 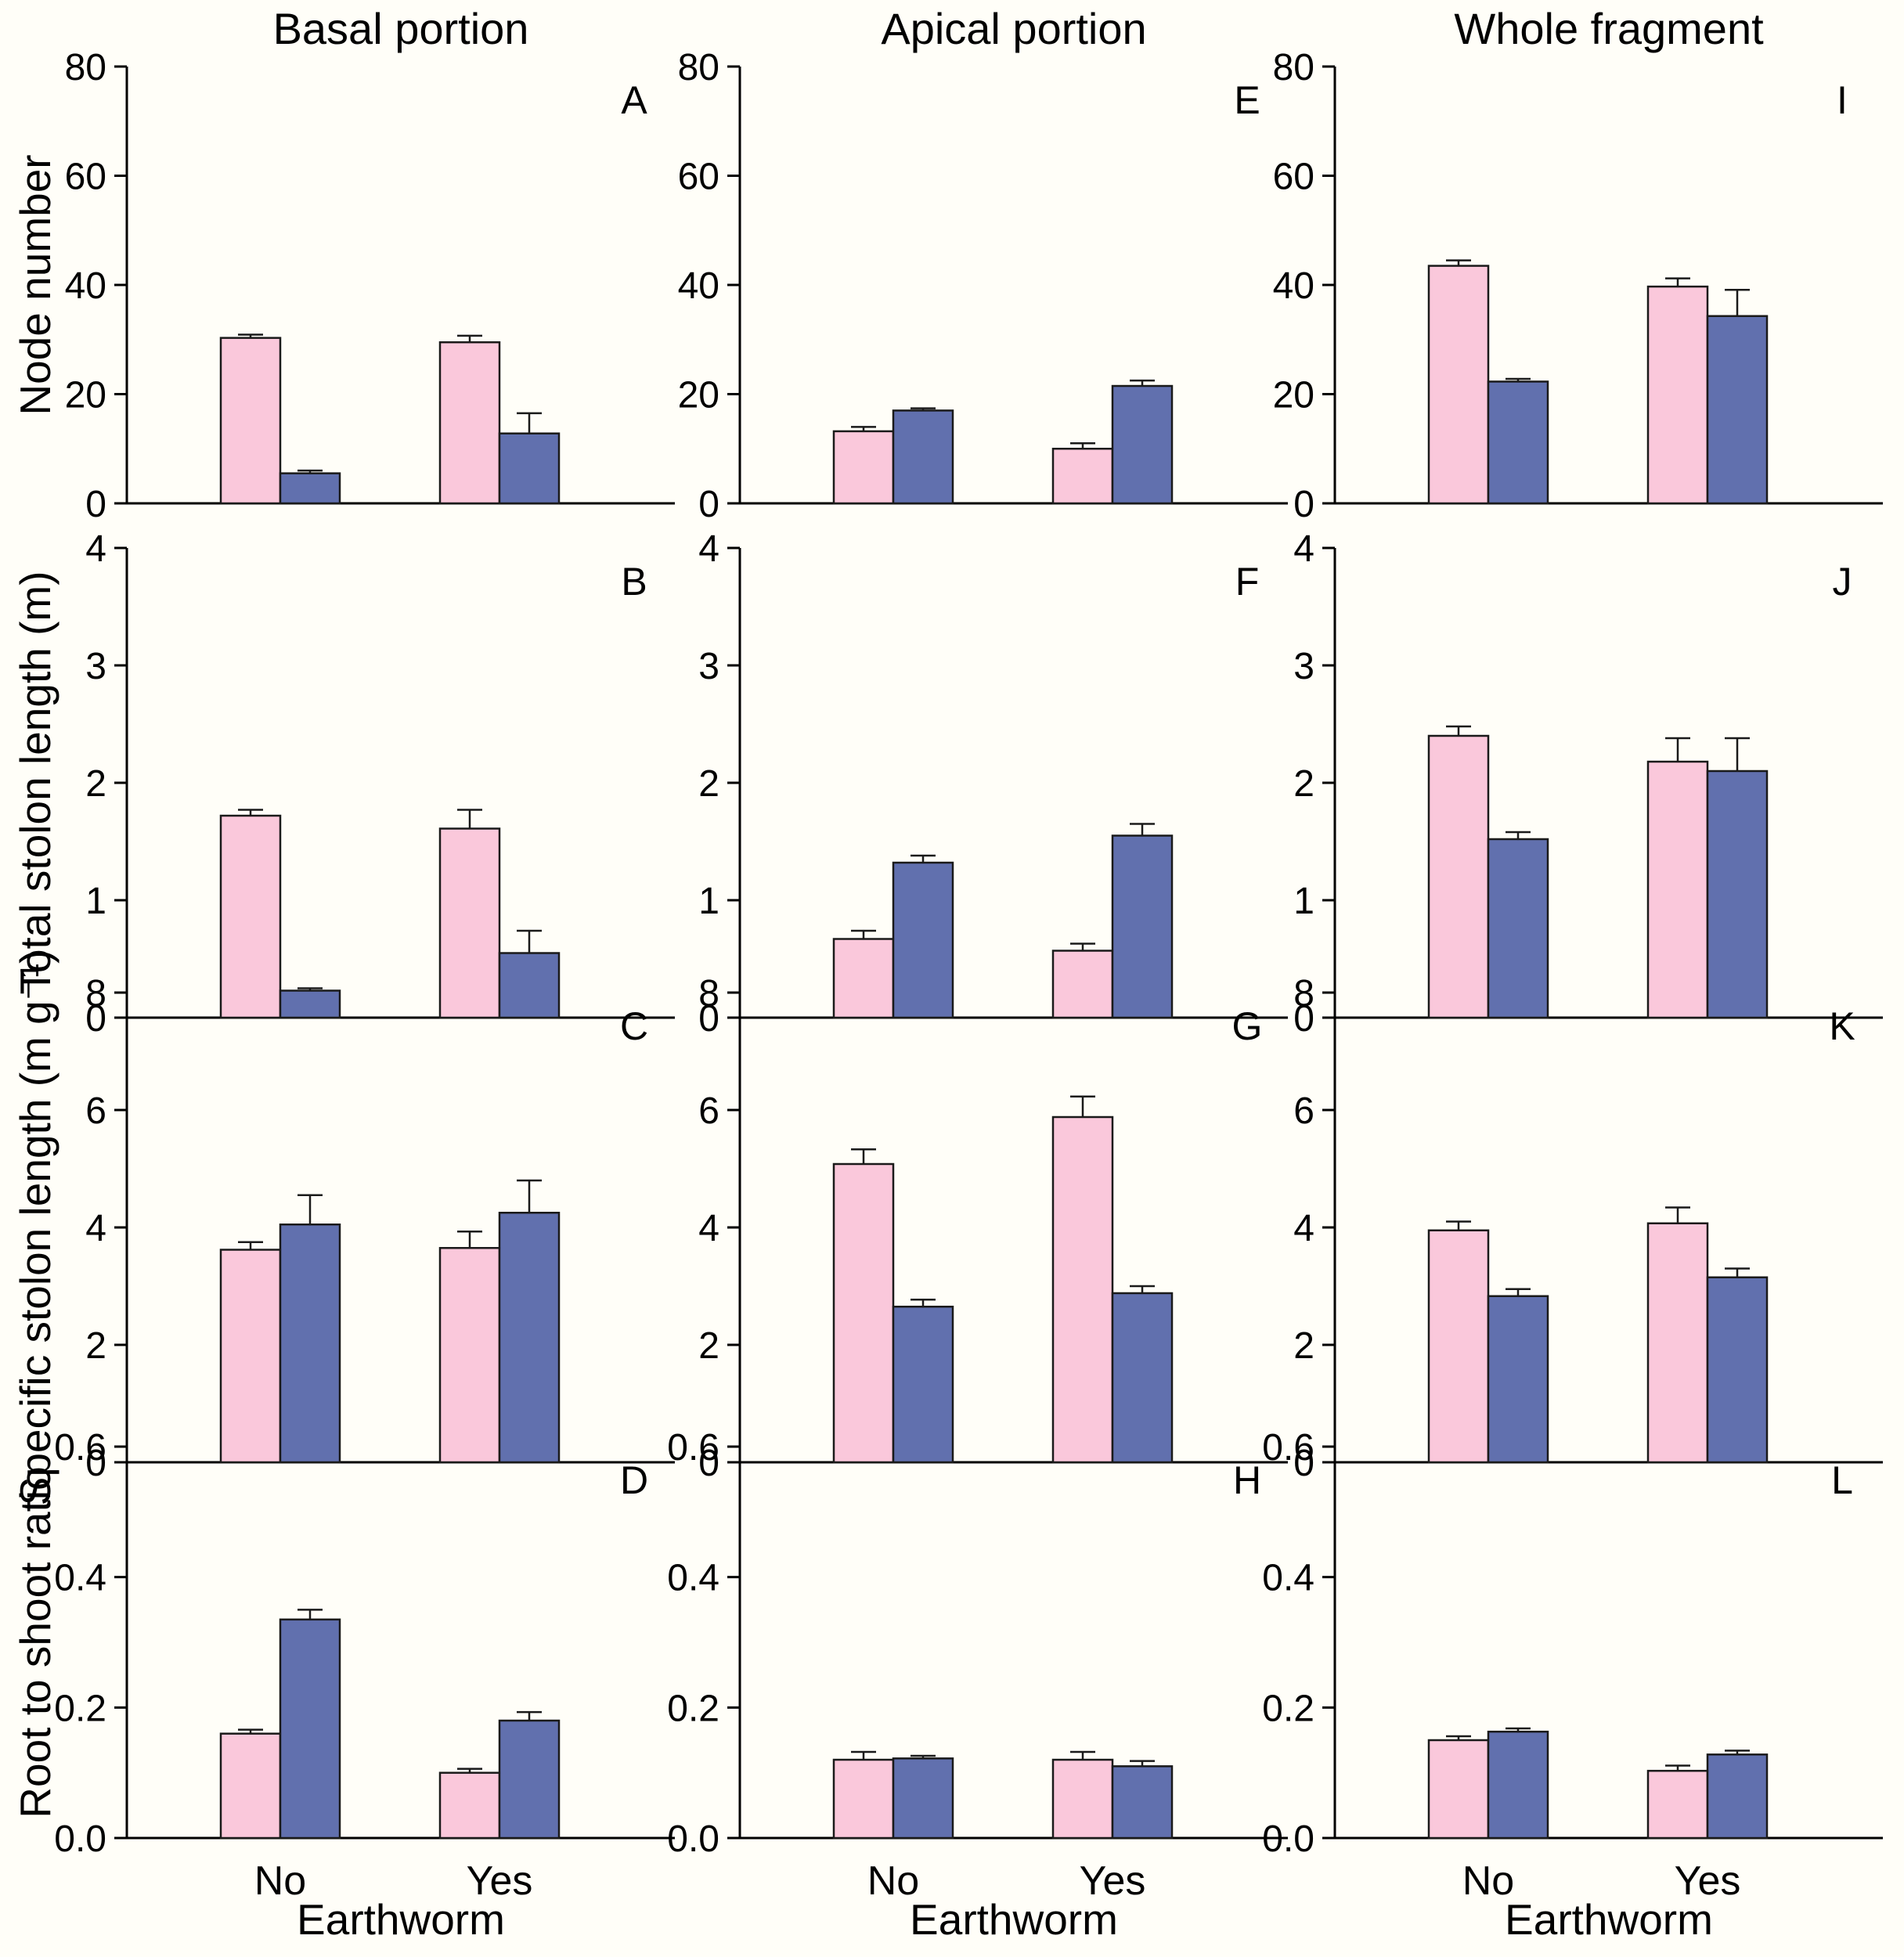 I want to click on y-tick-label: 8, so click(x=95, y=994).